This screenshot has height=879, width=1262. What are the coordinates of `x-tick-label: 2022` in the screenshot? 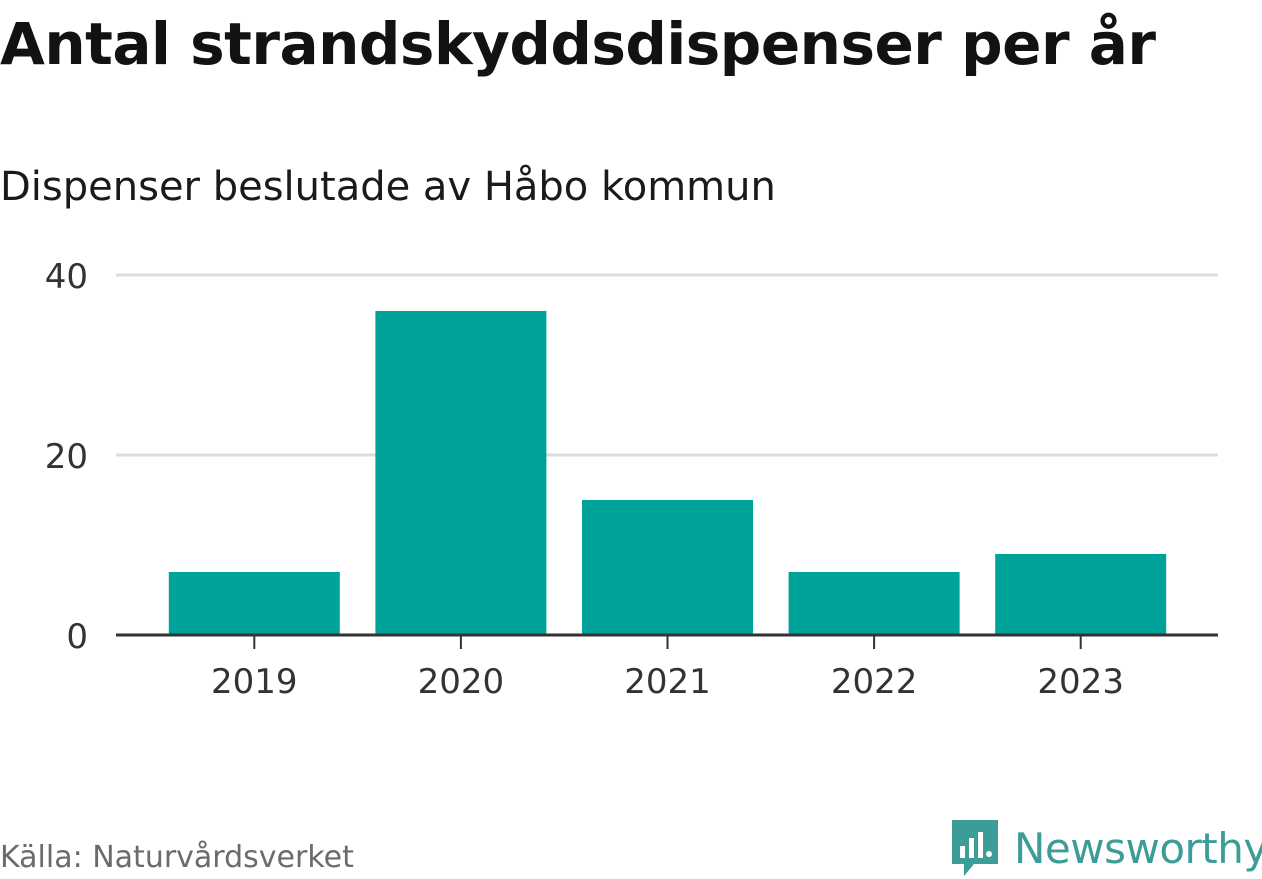 It's located at (874, 682).